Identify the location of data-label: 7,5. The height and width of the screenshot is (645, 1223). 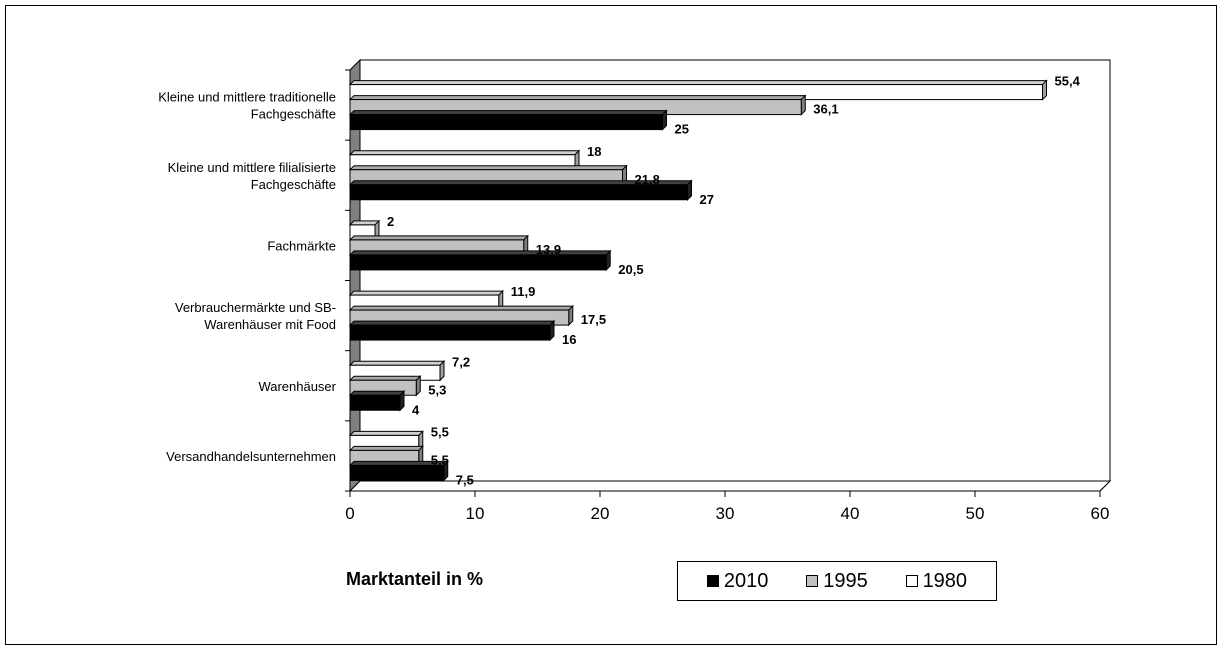
(465, 479).